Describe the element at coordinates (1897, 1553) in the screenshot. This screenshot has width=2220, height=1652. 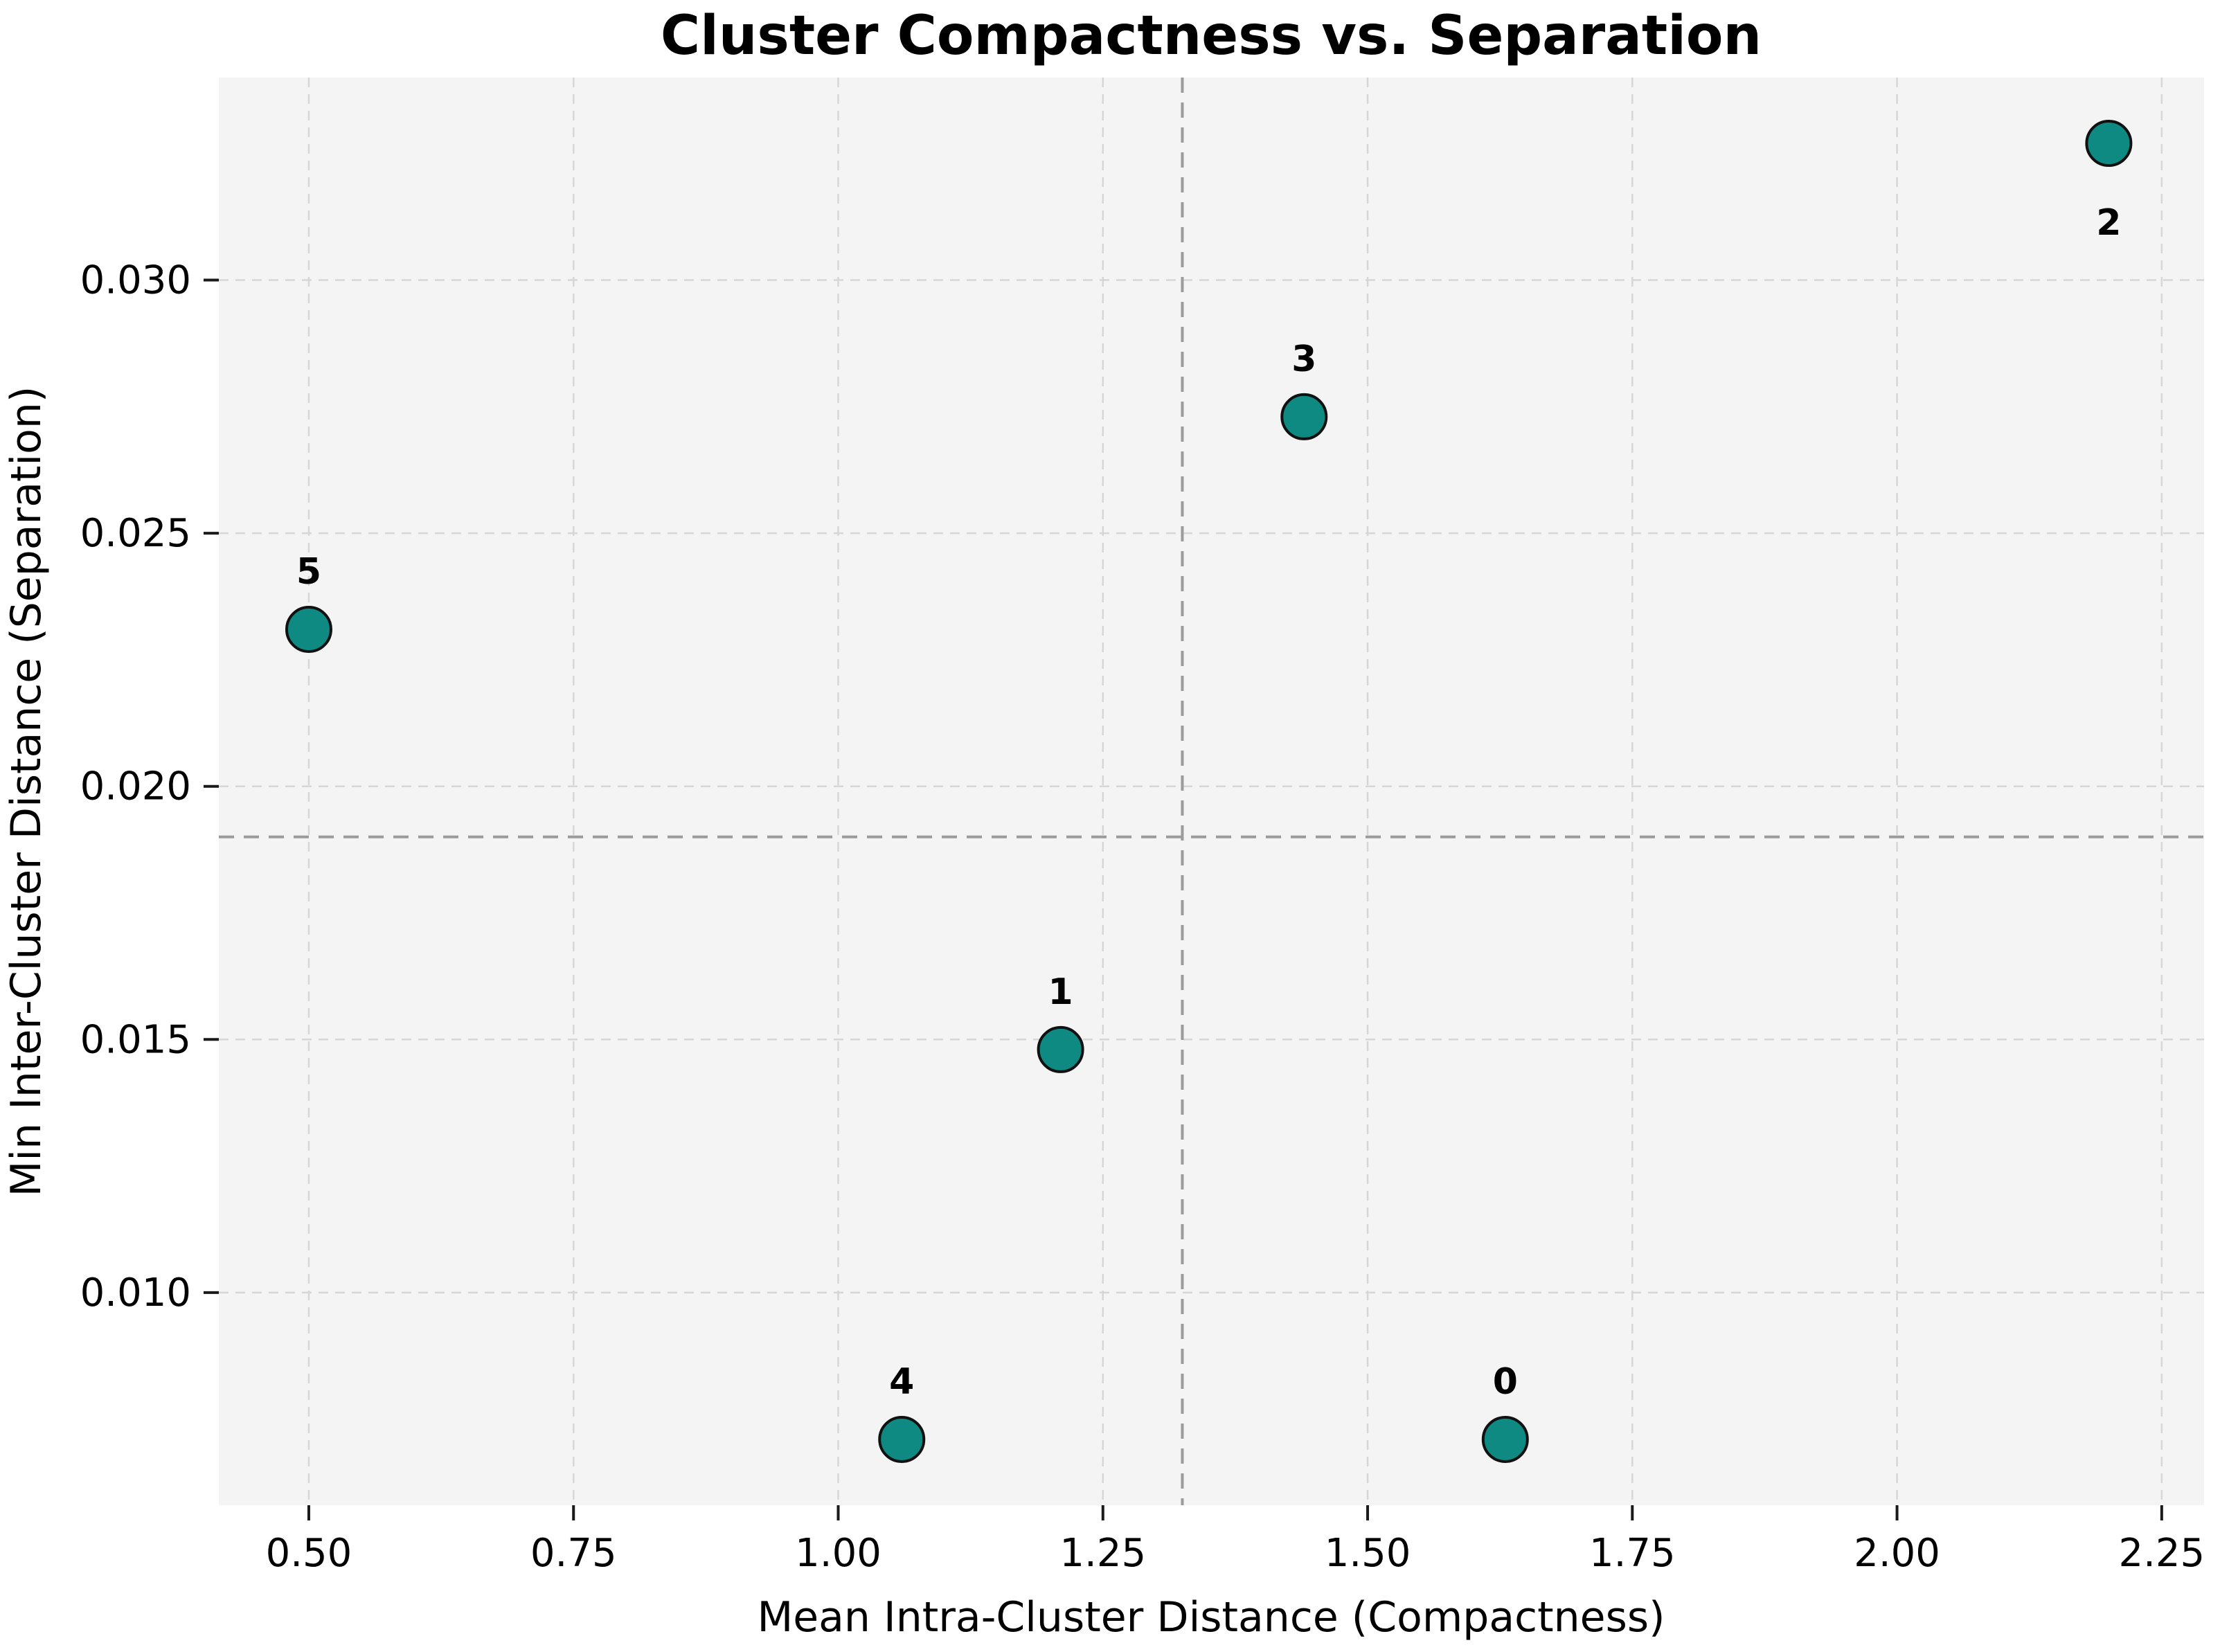
I see `x-tick-label: 2.00` at that location.